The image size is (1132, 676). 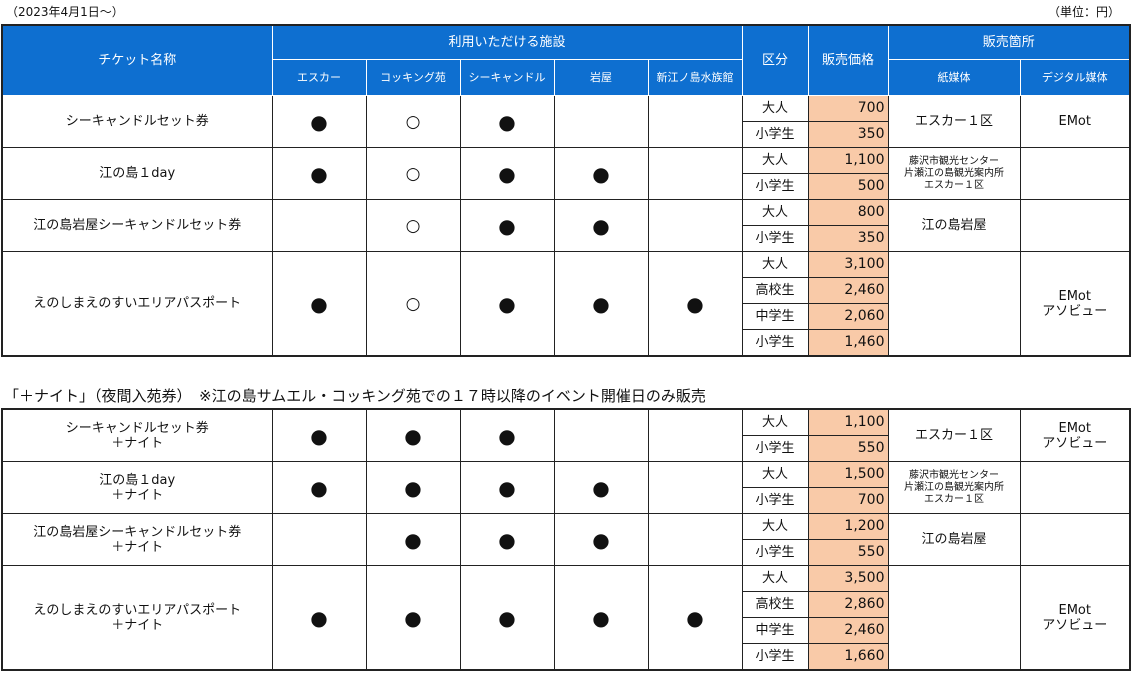 I want to click on ticket-name-cell: えのしまえのすいエリアパスポート ＋ナイト, so click(x=137, y=618).